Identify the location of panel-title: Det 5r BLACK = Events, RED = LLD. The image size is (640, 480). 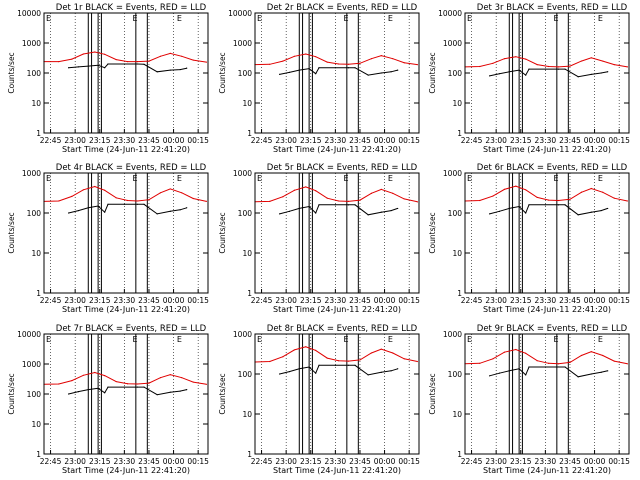
(342, 168).